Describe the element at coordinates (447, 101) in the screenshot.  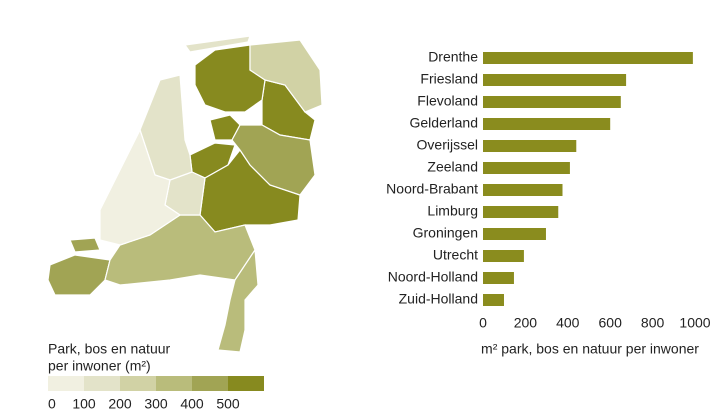
I see `y-tick-label: Flevoland` at that location.